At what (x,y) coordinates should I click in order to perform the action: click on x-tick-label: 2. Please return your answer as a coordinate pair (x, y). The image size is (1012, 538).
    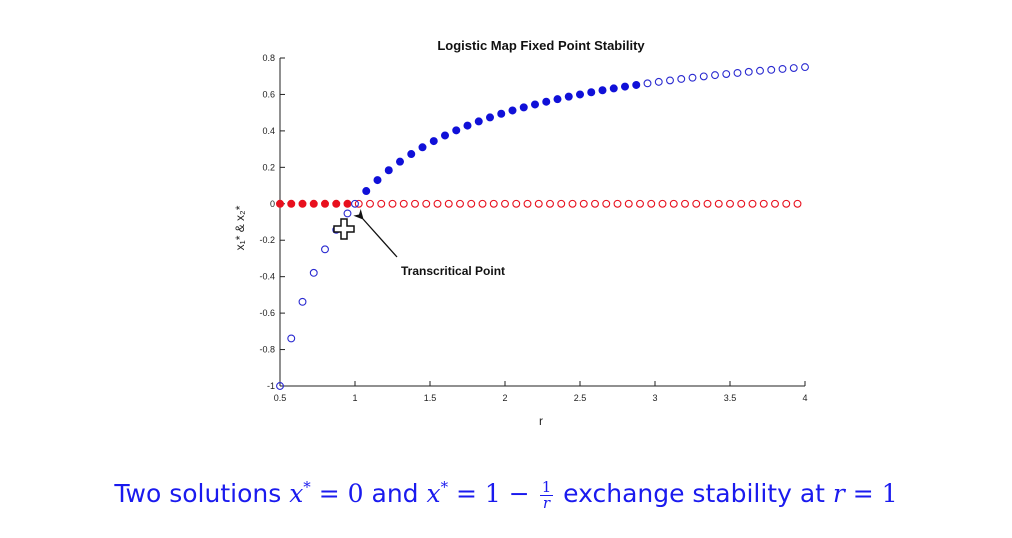
    Looking at the image, I should click on (504, 398).